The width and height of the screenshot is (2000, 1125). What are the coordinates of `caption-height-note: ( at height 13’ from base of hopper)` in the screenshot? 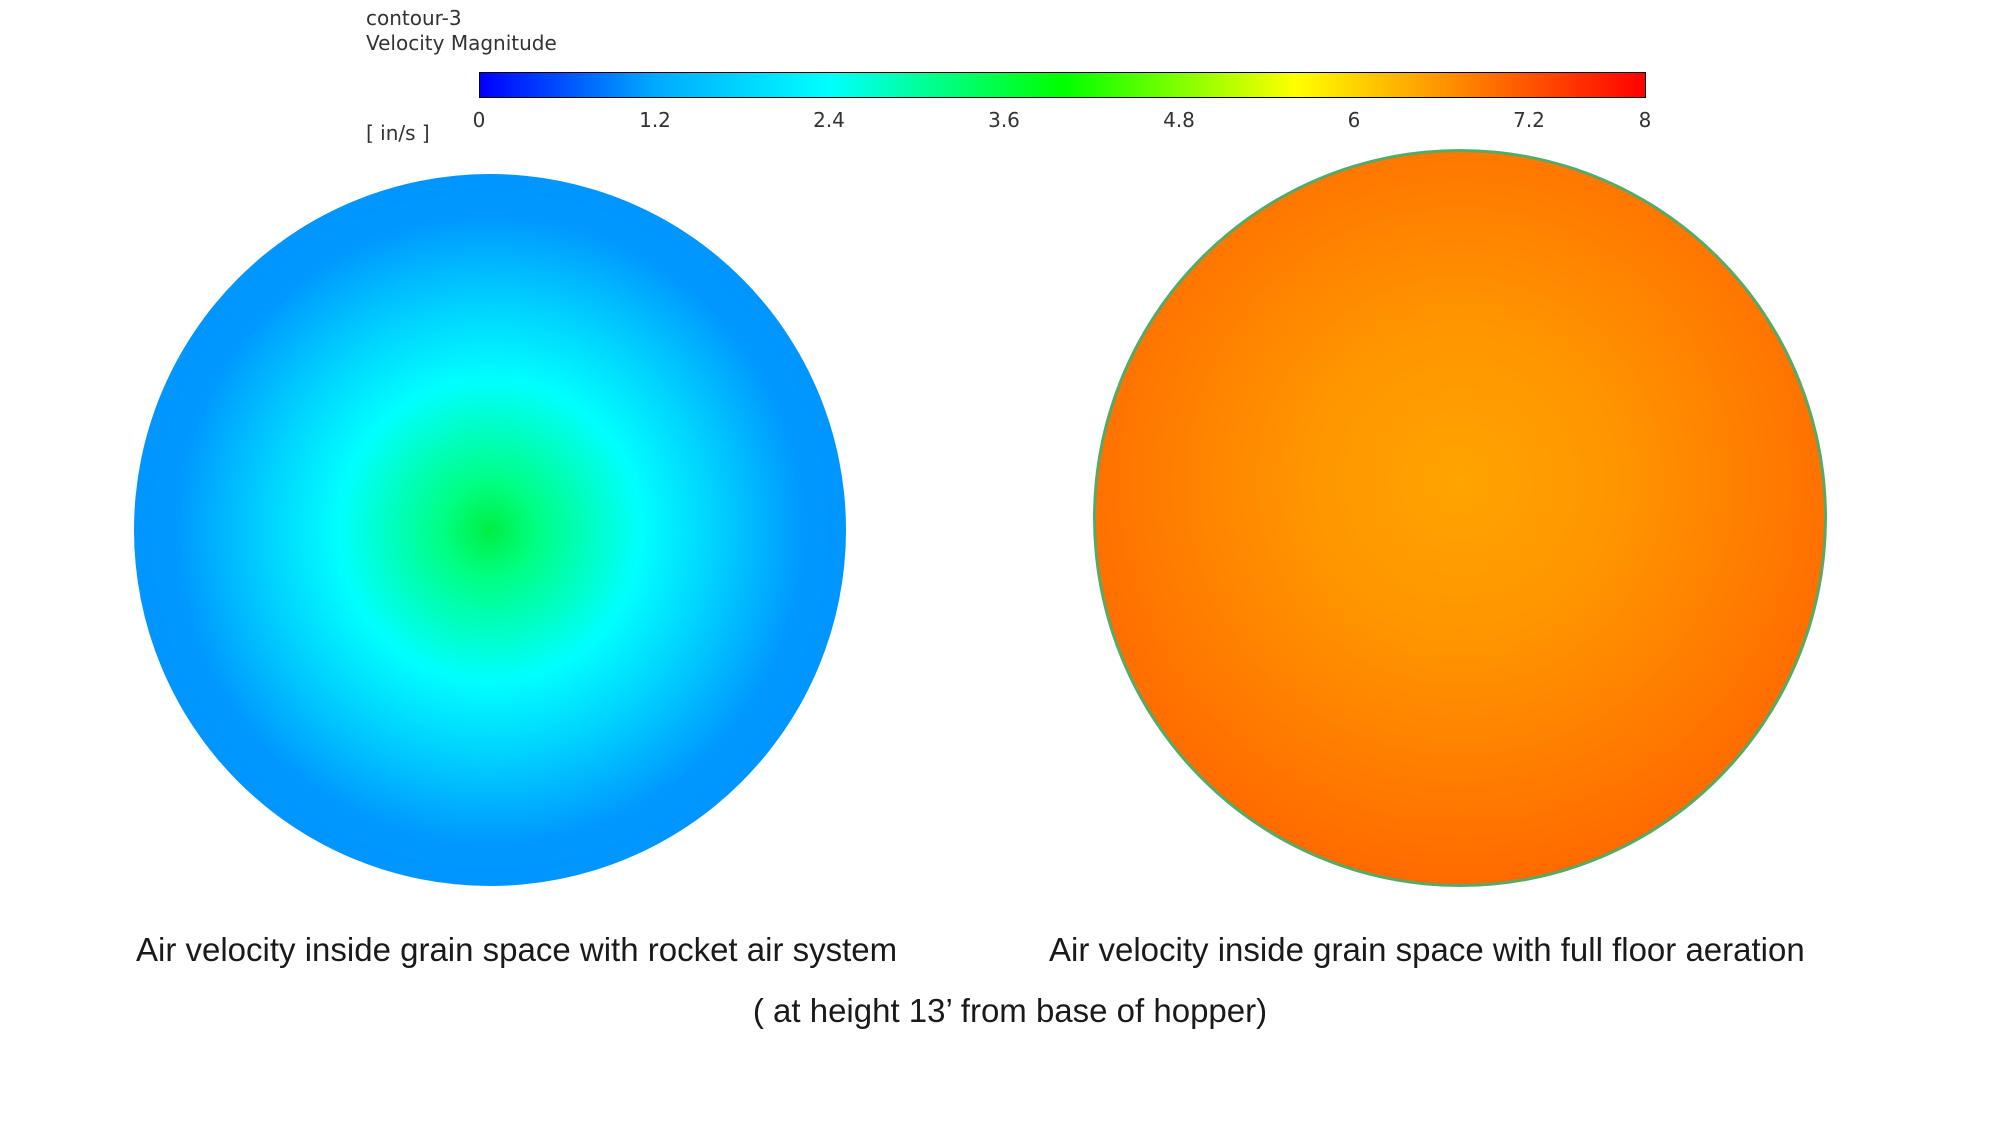 It's located at (1010, 1010).